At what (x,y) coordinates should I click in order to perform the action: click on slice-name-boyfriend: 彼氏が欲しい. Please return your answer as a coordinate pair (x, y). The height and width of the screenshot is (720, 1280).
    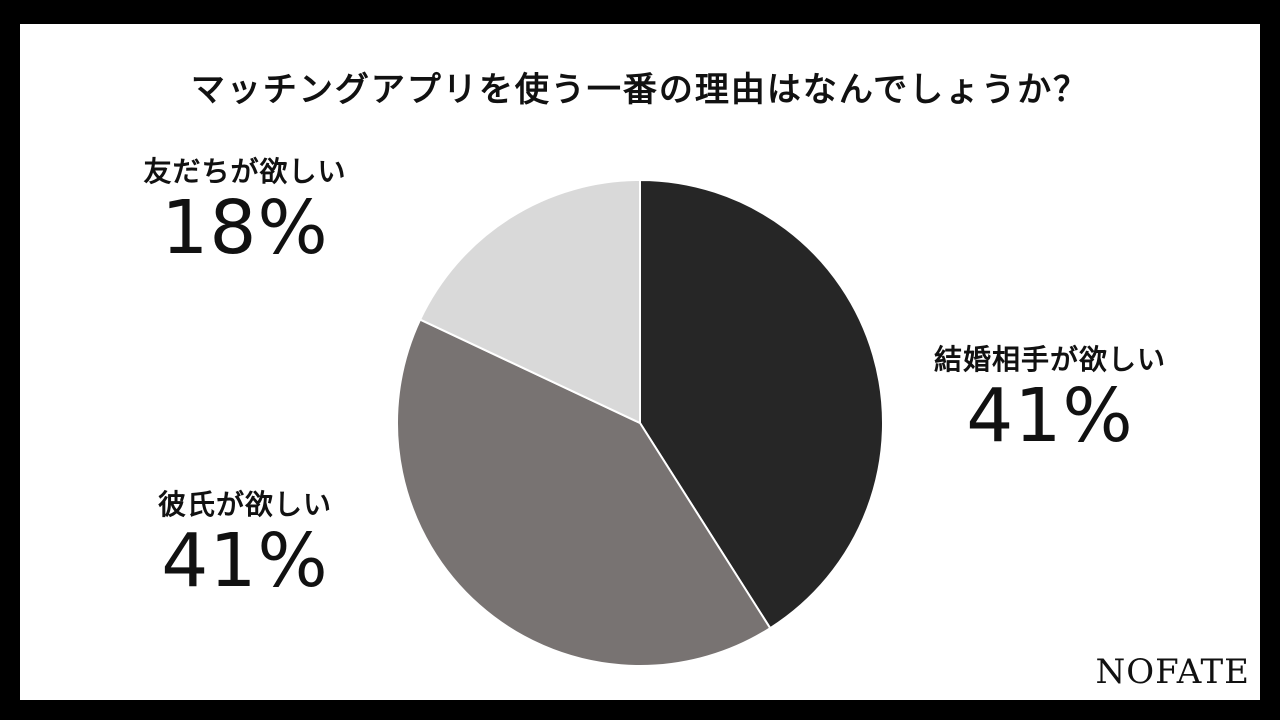
    Looking at the image, I should click on (244, 504).